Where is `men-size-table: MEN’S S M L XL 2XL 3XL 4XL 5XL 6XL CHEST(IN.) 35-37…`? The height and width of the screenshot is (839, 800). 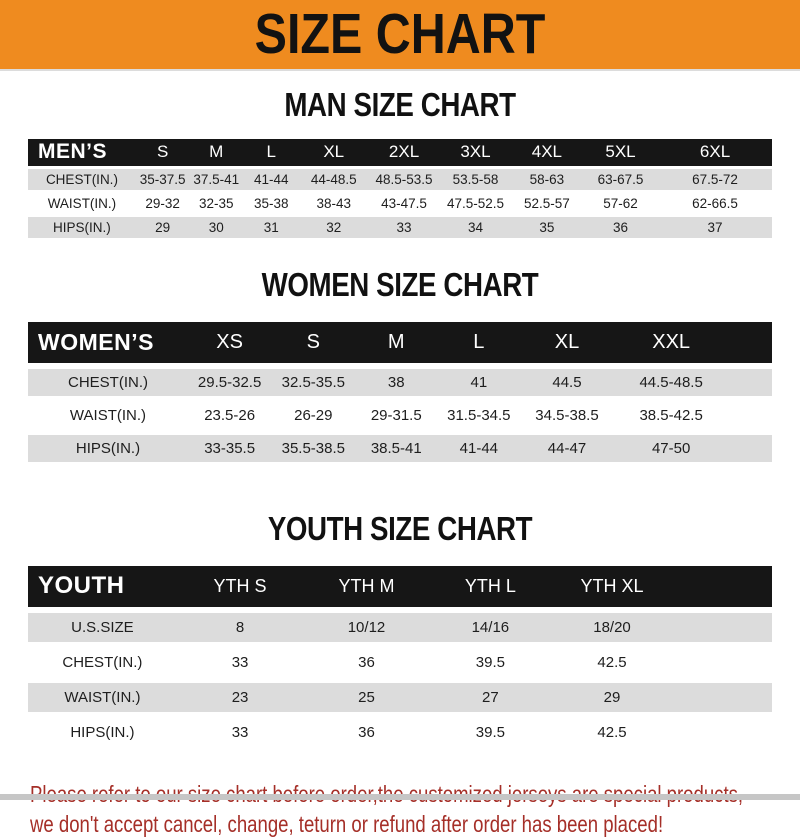 men-size-table: MEN’S S M L XL 2XL 3XL 4XL 5XL 6XL CHEST(IN.) 35-37… is located at coordinates (400, 188).